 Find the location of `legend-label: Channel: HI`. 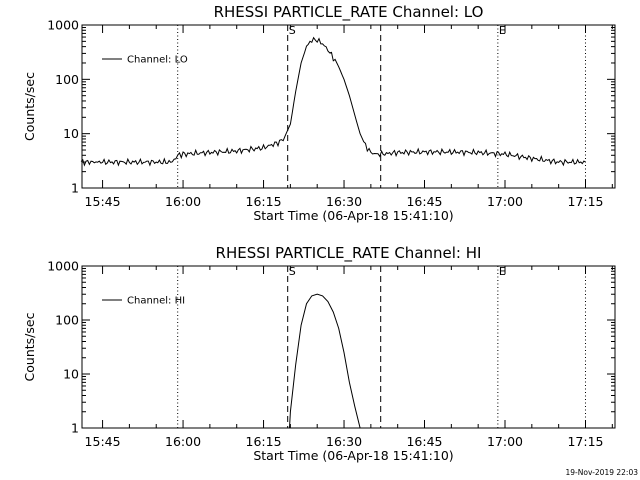

legend-label: Channel: HI is located at coordinates (156, 301).